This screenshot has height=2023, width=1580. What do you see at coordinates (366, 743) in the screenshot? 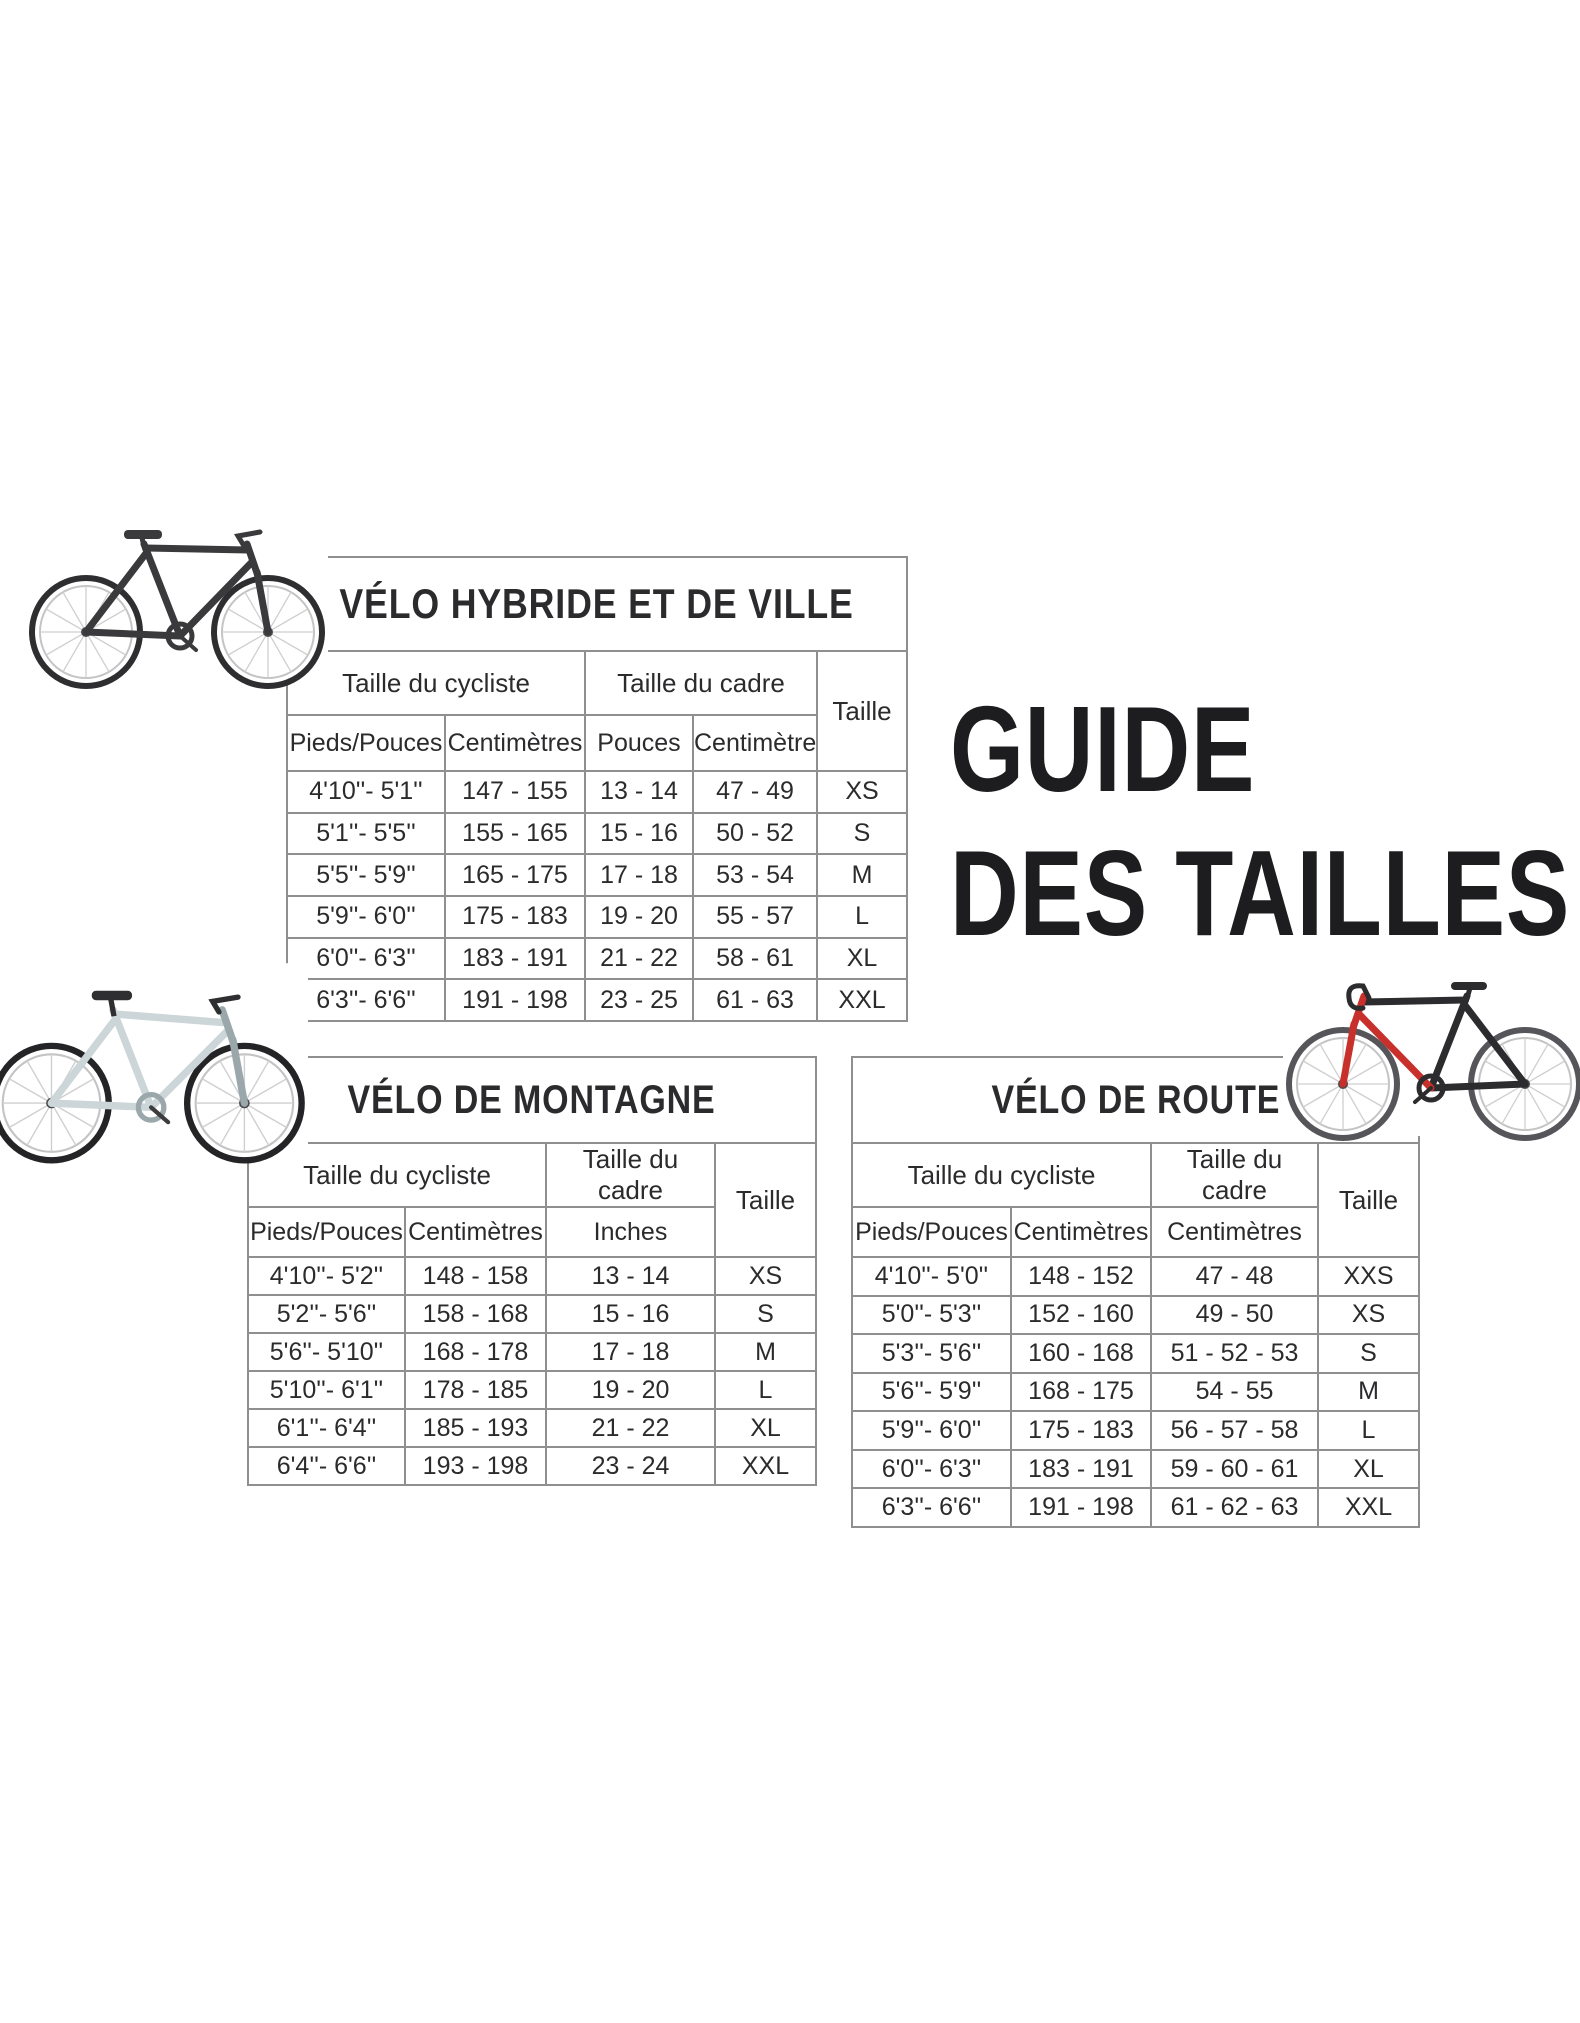
I see `hybrid-subheader-feet: Pieds/Pouces` at bounding box center [366, 743].